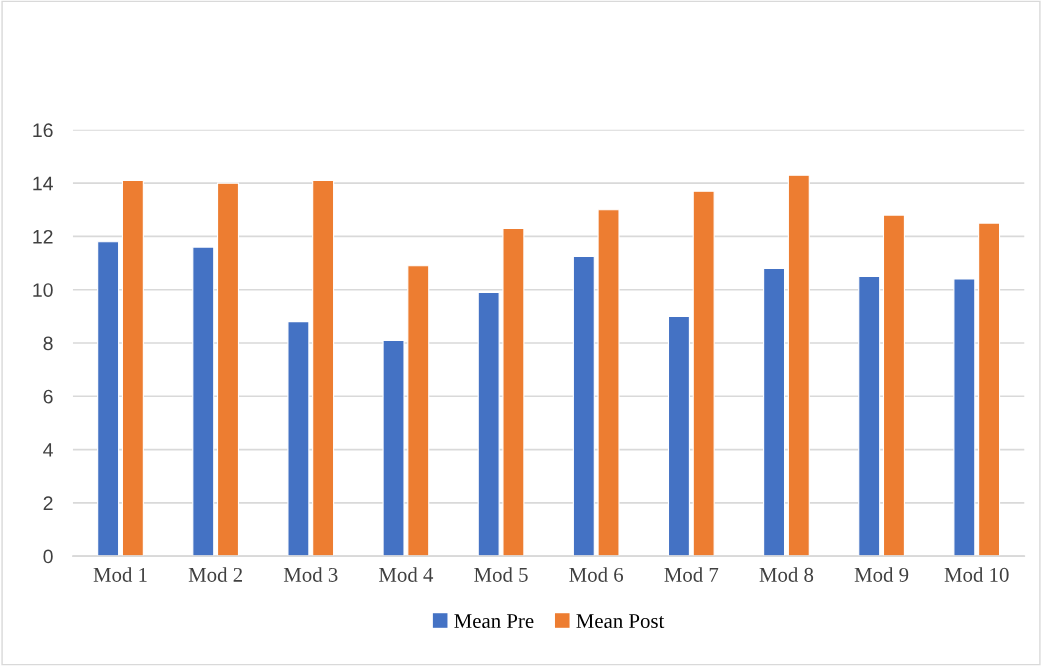  What do you see at coordinates (215, 574) in the screenshot?
I see `x-tick-label: Mod 2` at bounding box center [215, 574].